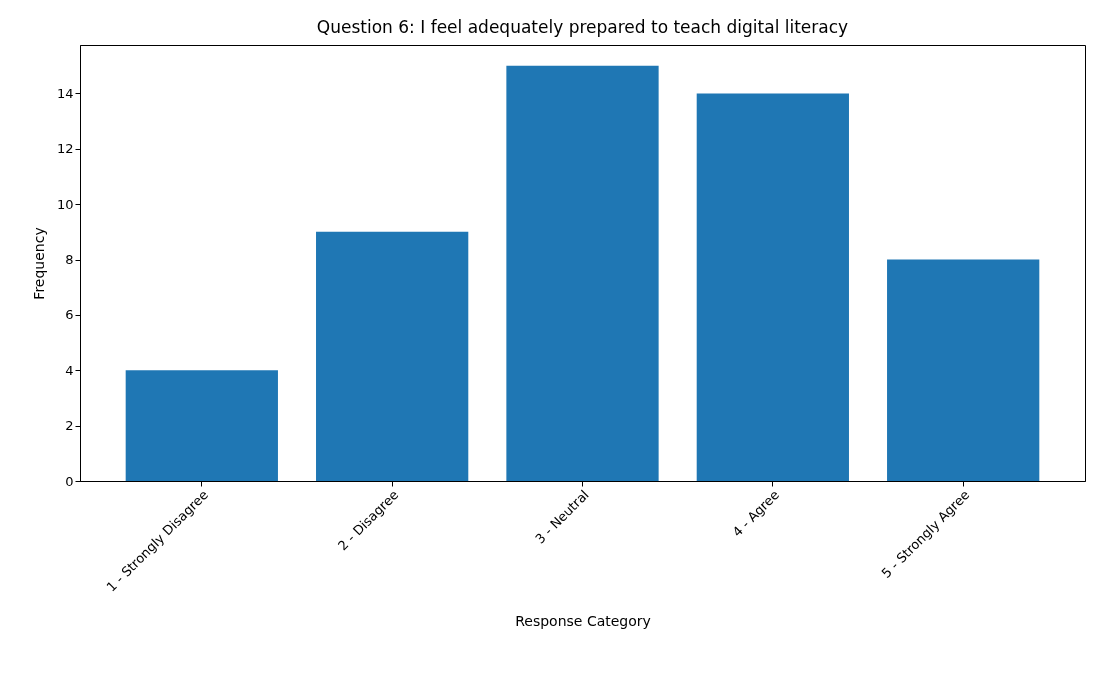 The height and width of the screenshot is (686, 1105). I want to click on chart-title: Question 6: I feel adequately prepared to teach digital literacy, so click(582, 27).